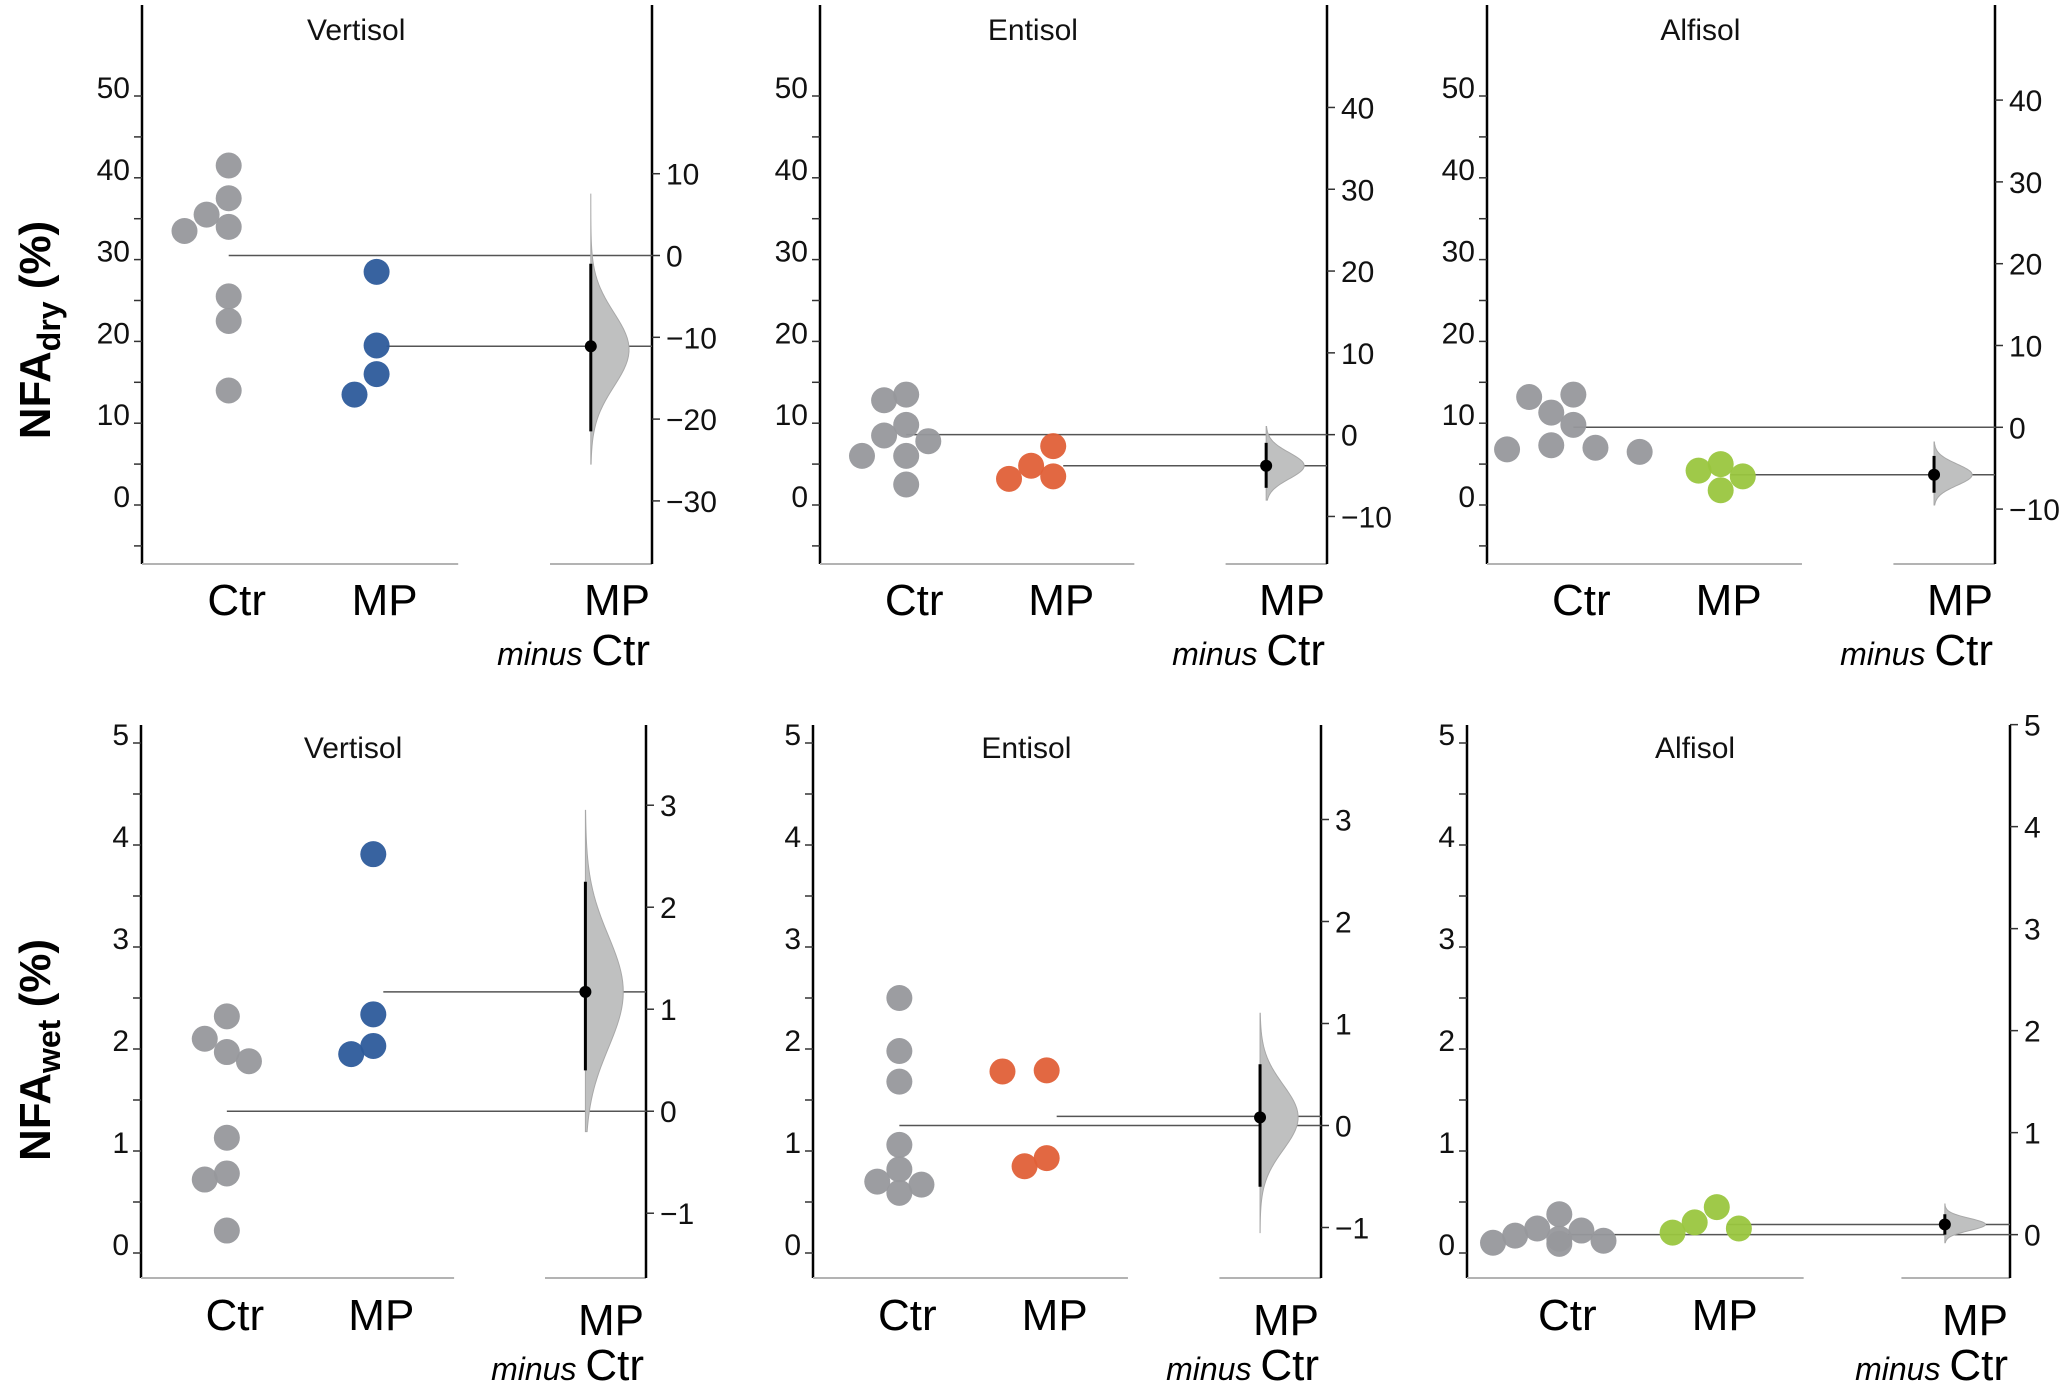 The height and width of the screenshot is (1385, 2067). Describe the element at coordinates (677, 1214) in the screenshot. I see `right-tick-label: −1` at that location.